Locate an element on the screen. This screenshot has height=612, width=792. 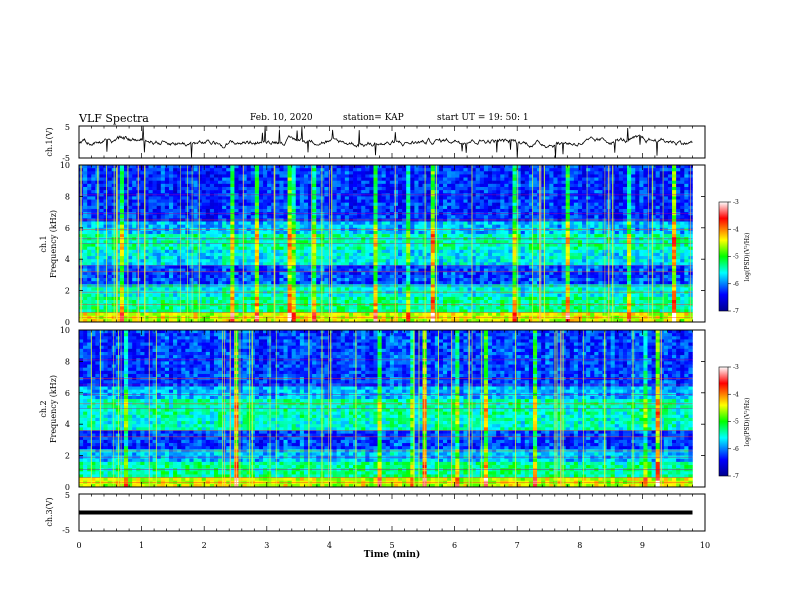
ch1-waveform-panel: 5 -5 ch.1(V) is located at coordinates (375, 143).